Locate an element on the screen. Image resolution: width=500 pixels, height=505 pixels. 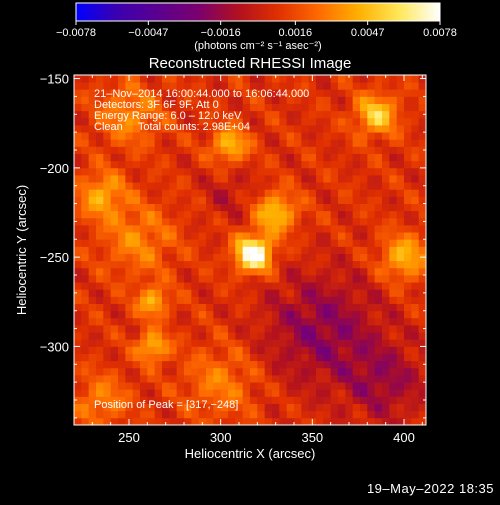
colorbar-tick-label: −0.0047 is located at coordinates (148, 33).